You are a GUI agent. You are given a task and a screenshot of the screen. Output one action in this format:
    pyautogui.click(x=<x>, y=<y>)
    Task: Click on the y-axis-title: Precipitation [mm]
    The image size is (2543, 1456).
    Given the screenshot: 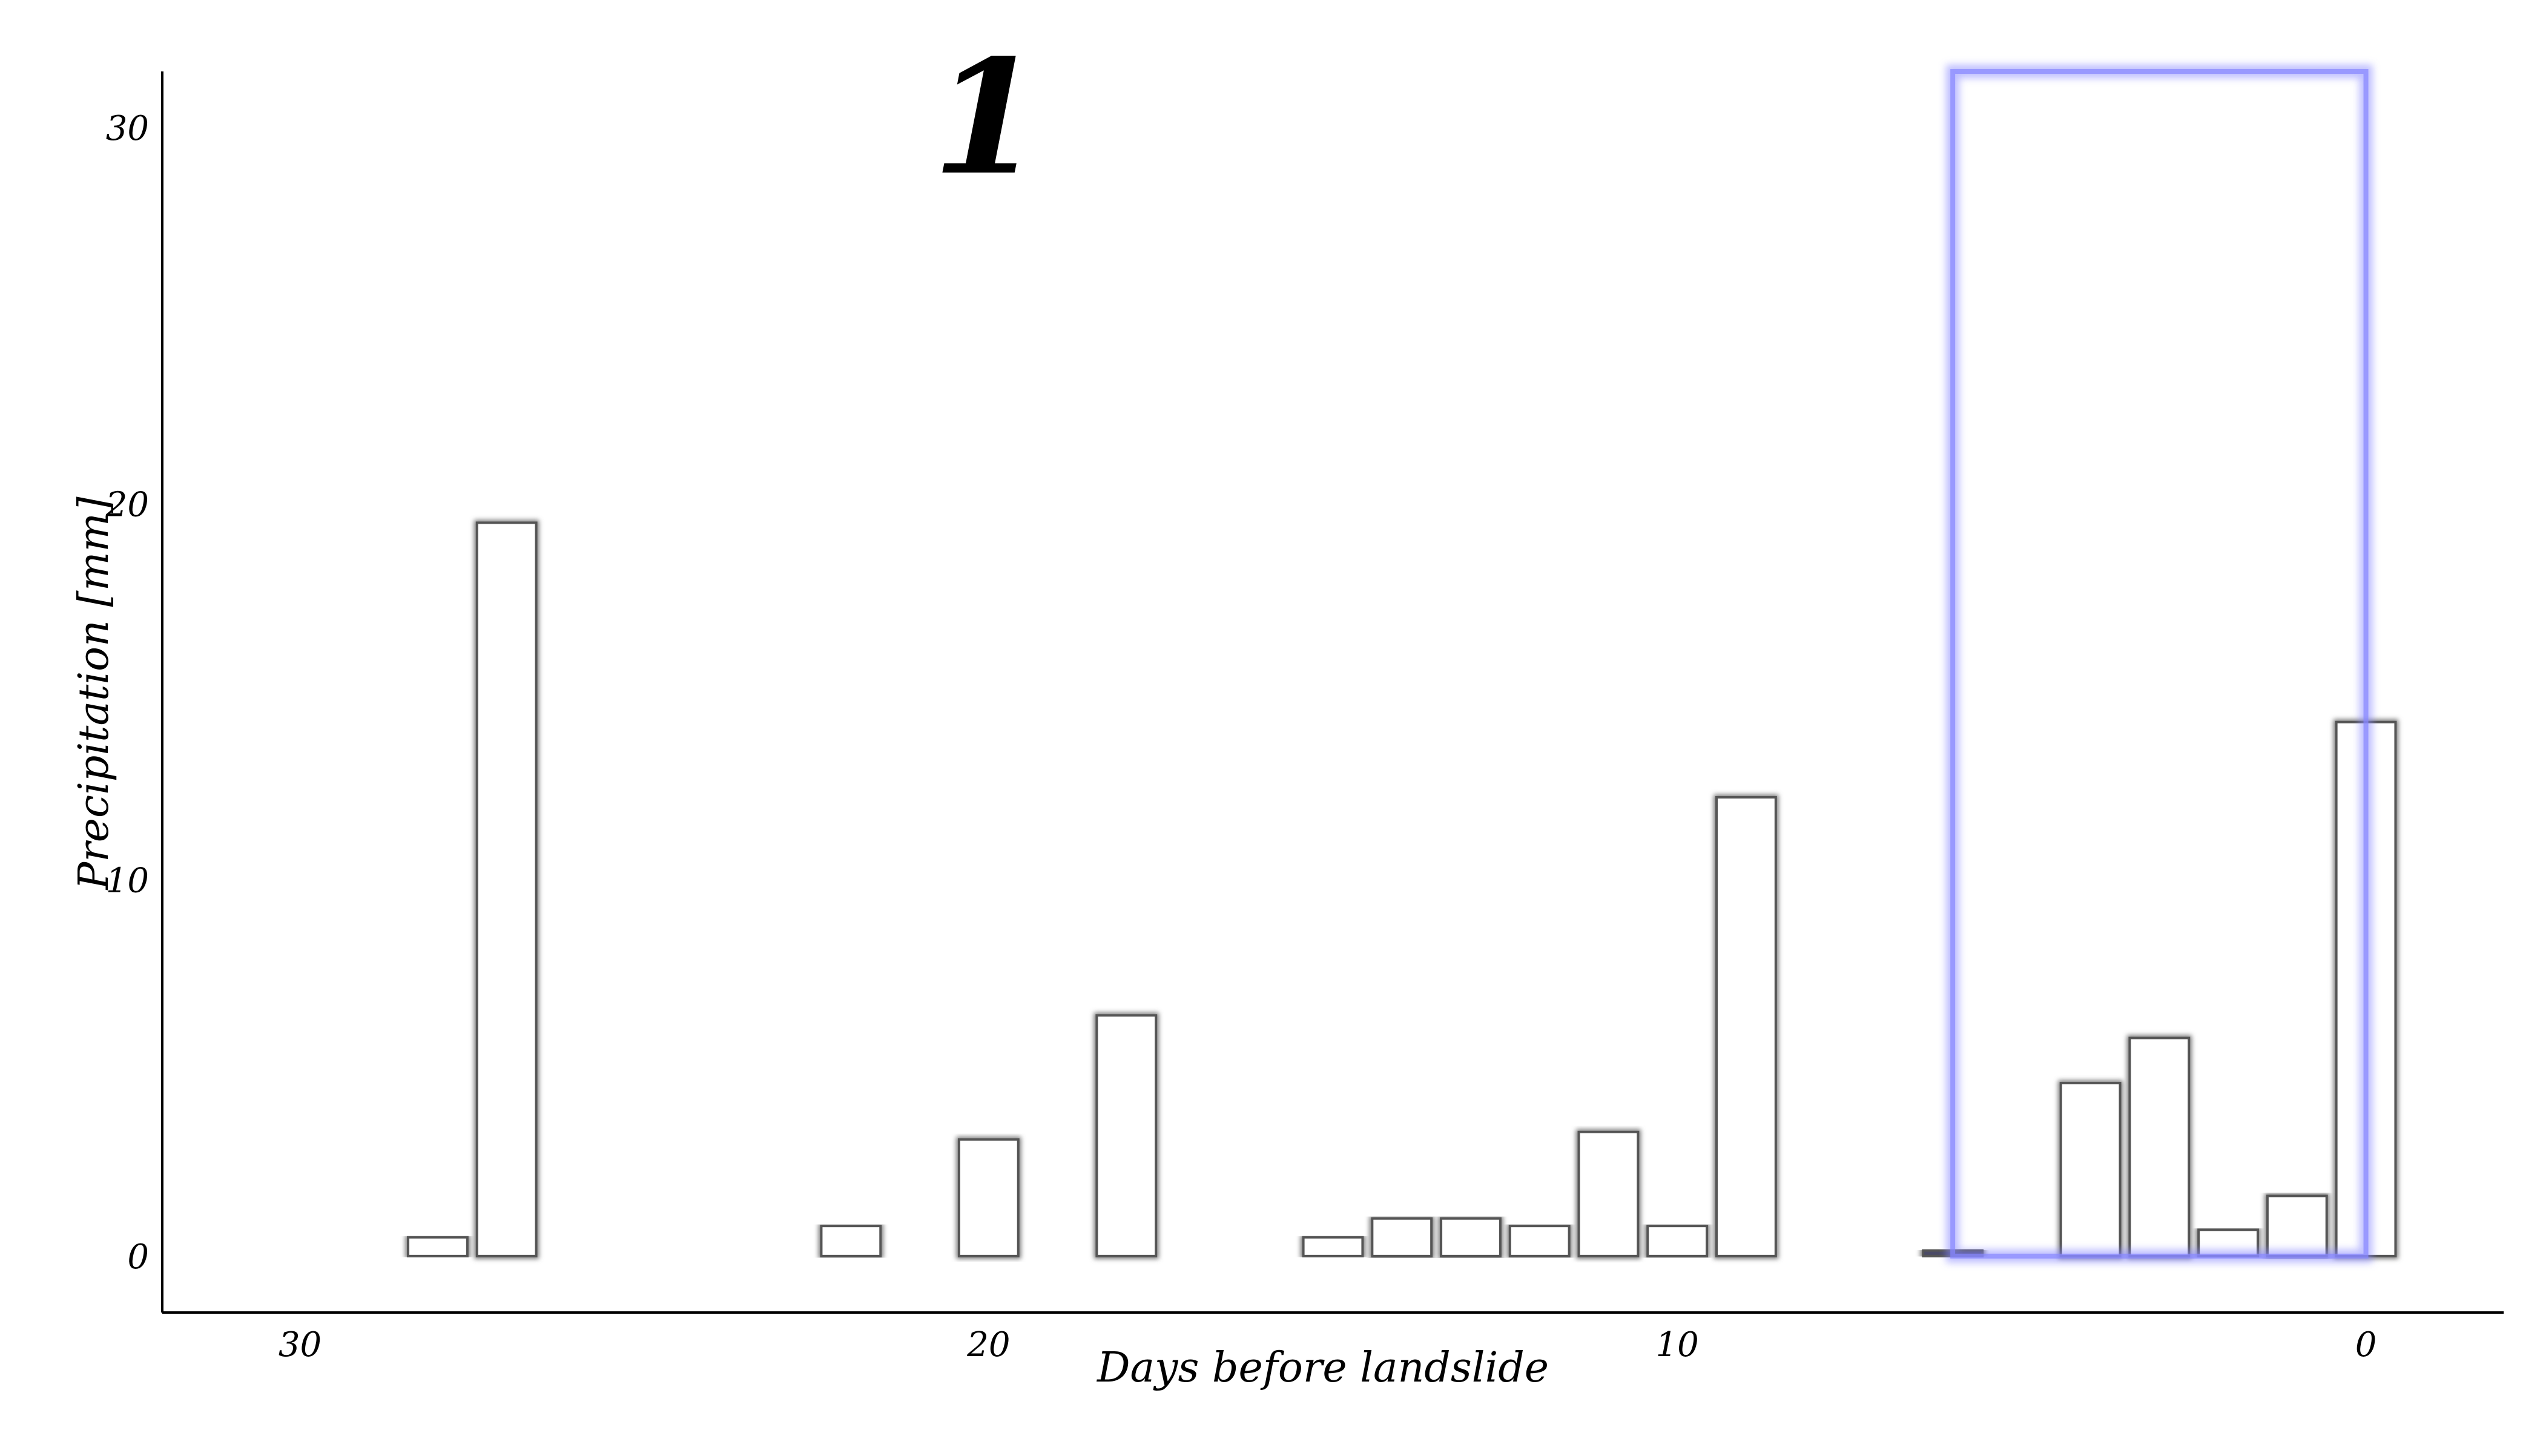 What is the action you would take?
    pyautogui.click(x=94, y=694)
    